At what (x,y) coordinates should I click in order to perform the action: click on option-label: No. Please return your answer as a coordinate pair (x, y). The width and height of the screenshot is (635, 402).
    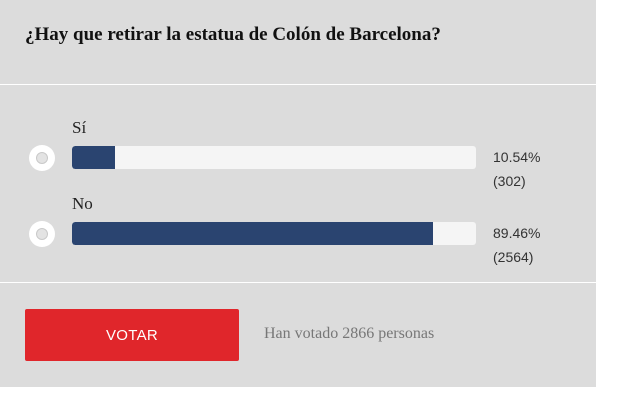
    Looking at the image, I should click on (82, 203).